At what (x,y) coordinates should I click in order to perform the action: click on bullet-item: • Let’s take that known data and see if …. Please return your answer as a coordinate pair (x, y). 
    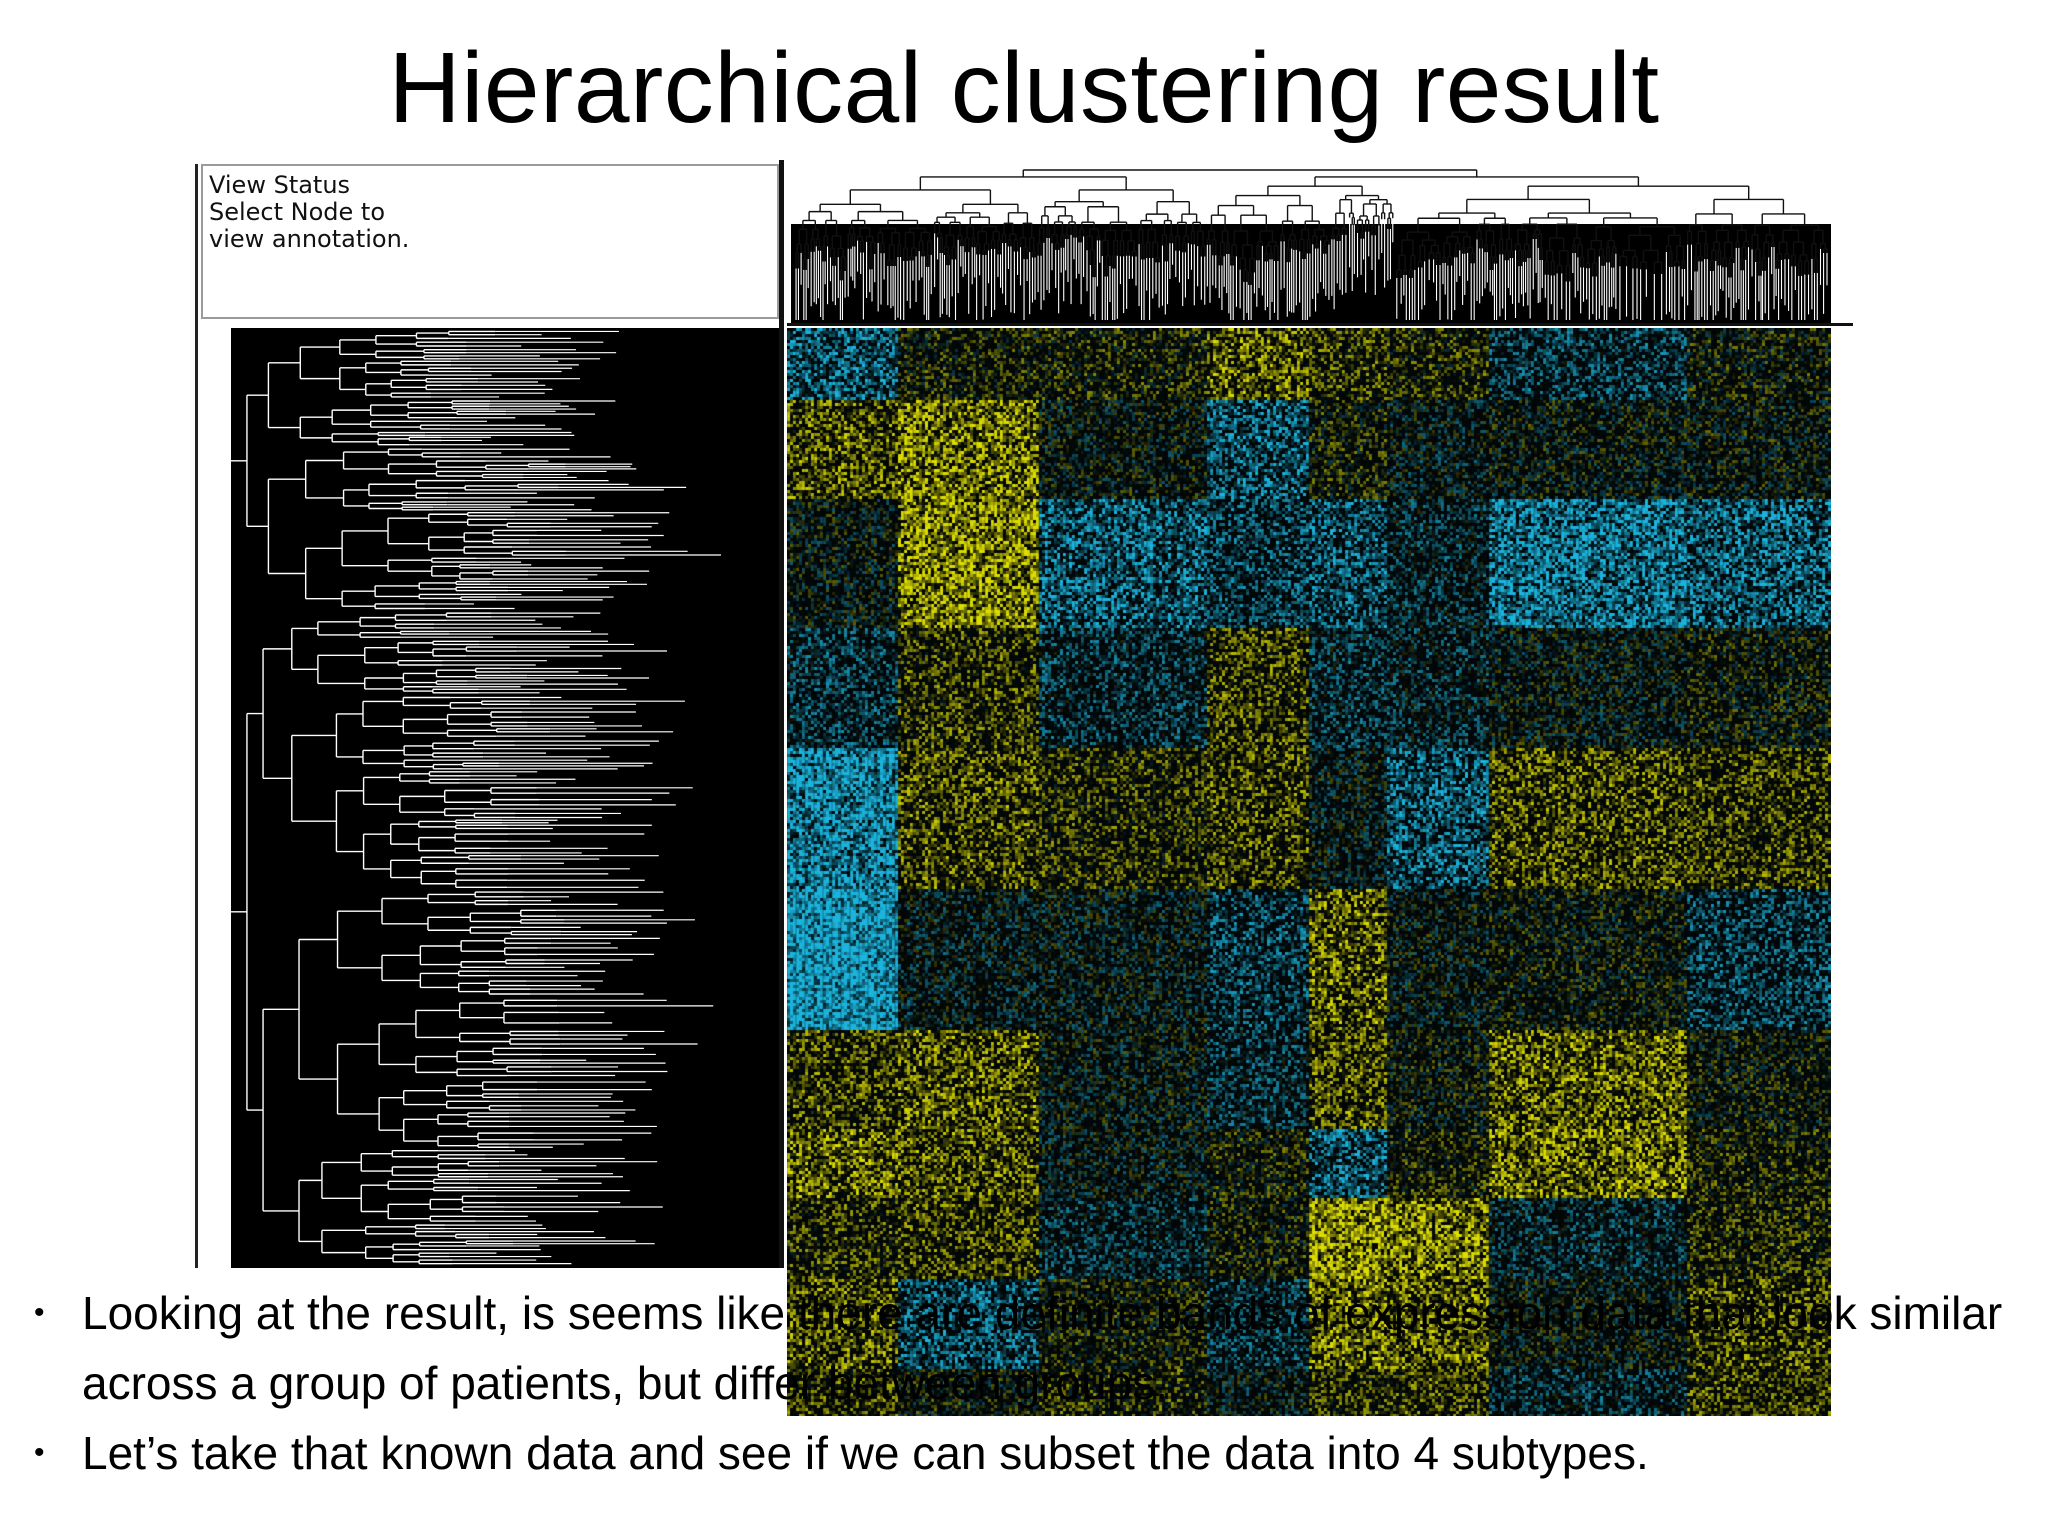
    Looking at the image, I should click on (1025, 1453).